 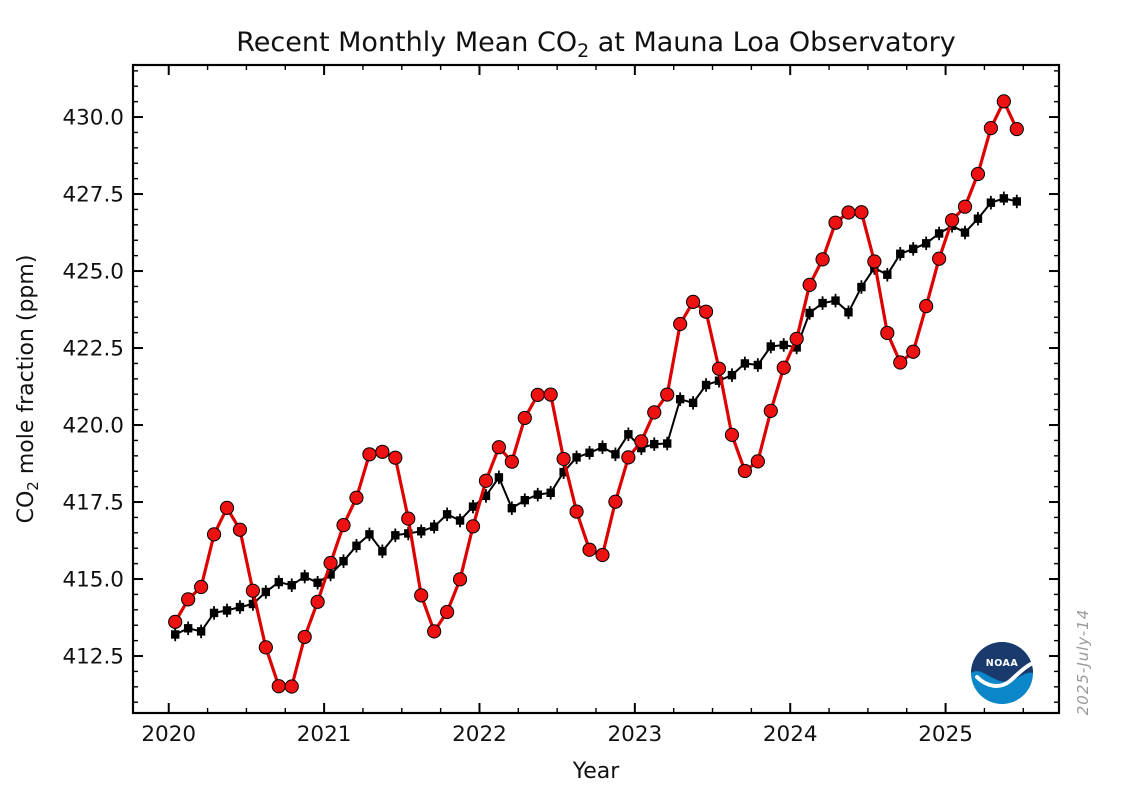 I want to click on x-tick-label: 2020, so click(x=168, y=734).